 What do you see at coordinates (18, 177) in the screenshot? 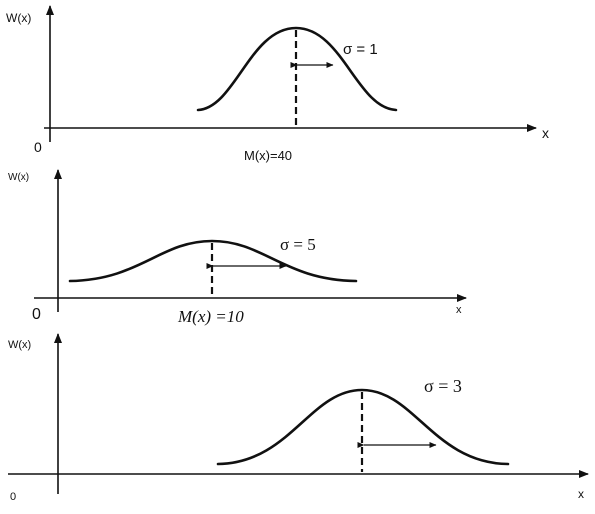
I see `panel-2-y-label: W(x)` at bounding box center [18, 177].